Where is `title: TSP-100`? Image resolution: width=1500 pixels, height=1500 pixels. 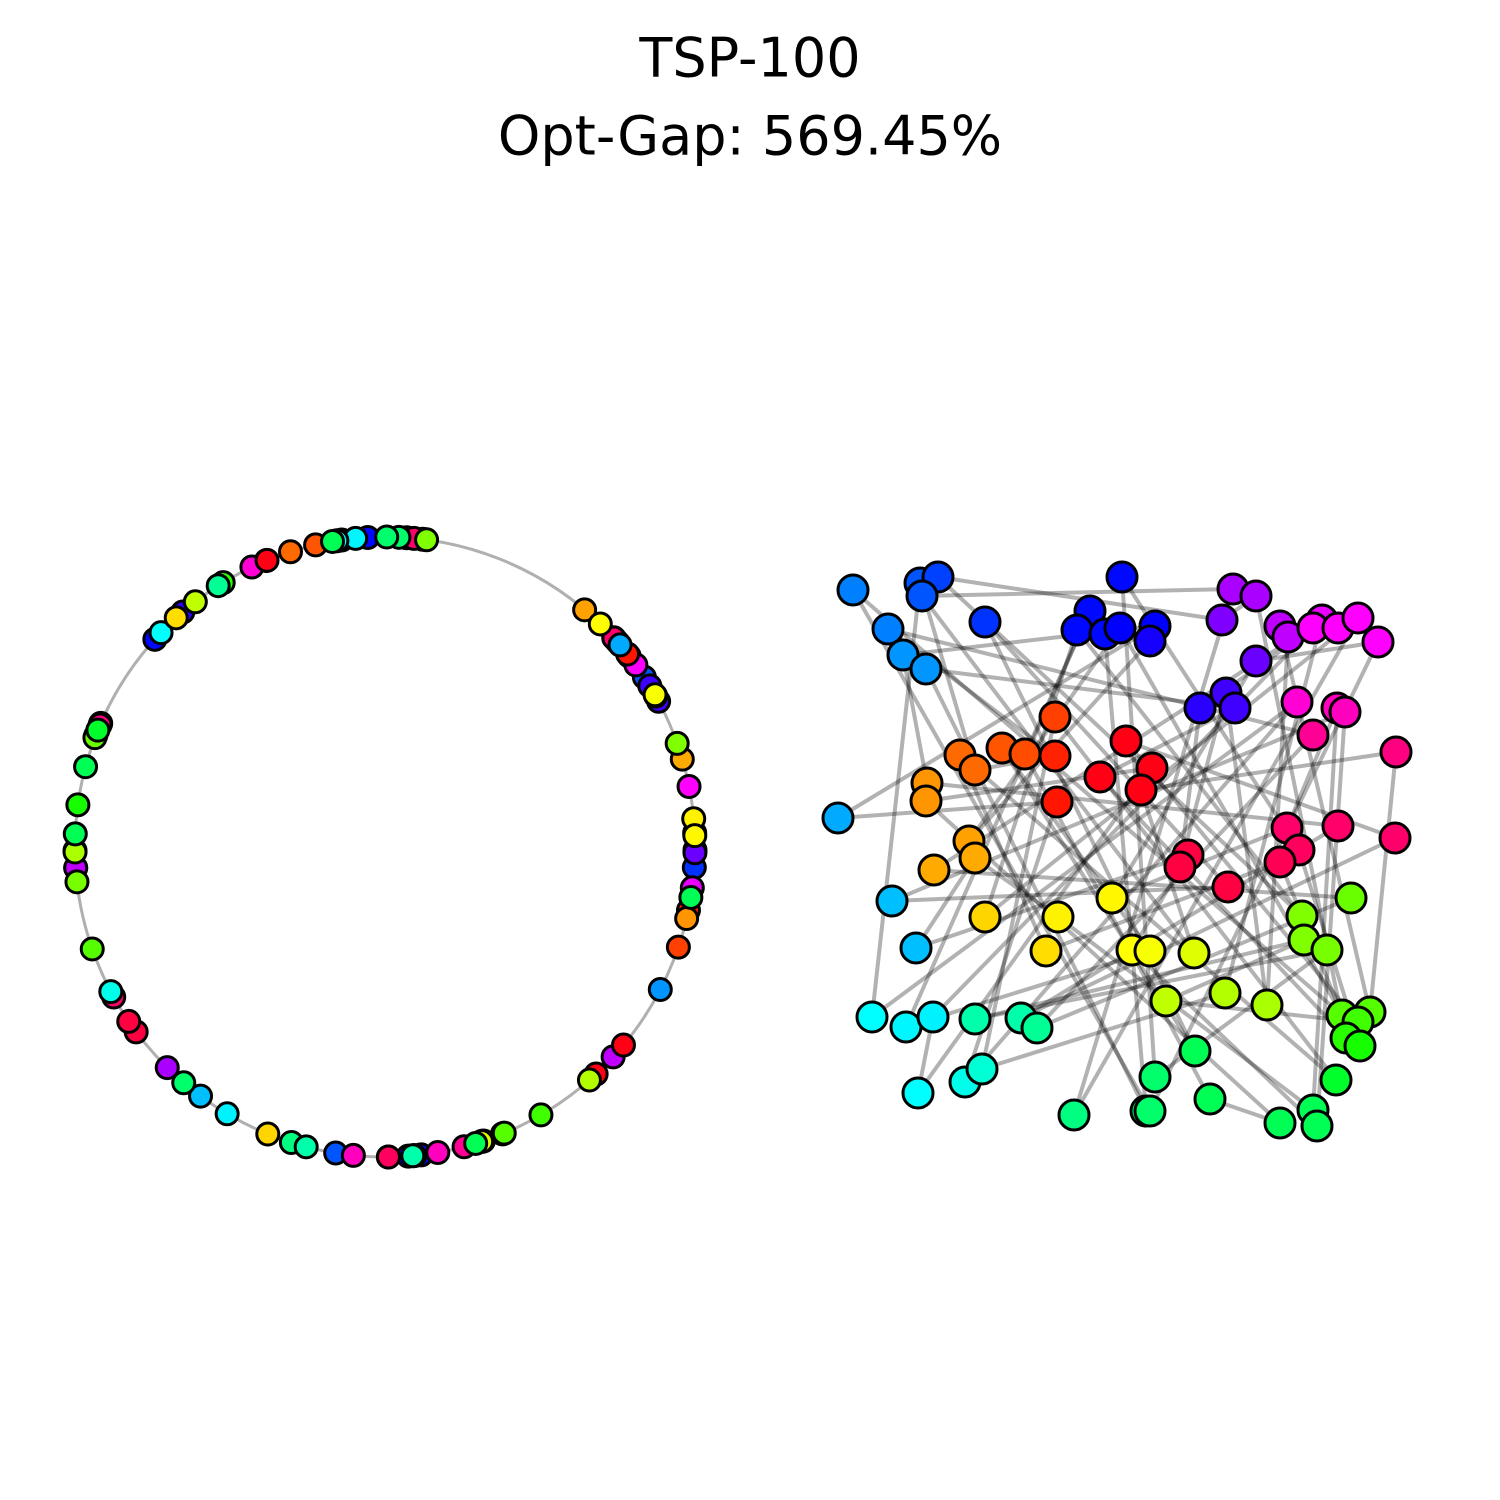
title: TSP-100 is located at coordinates (749, 58).